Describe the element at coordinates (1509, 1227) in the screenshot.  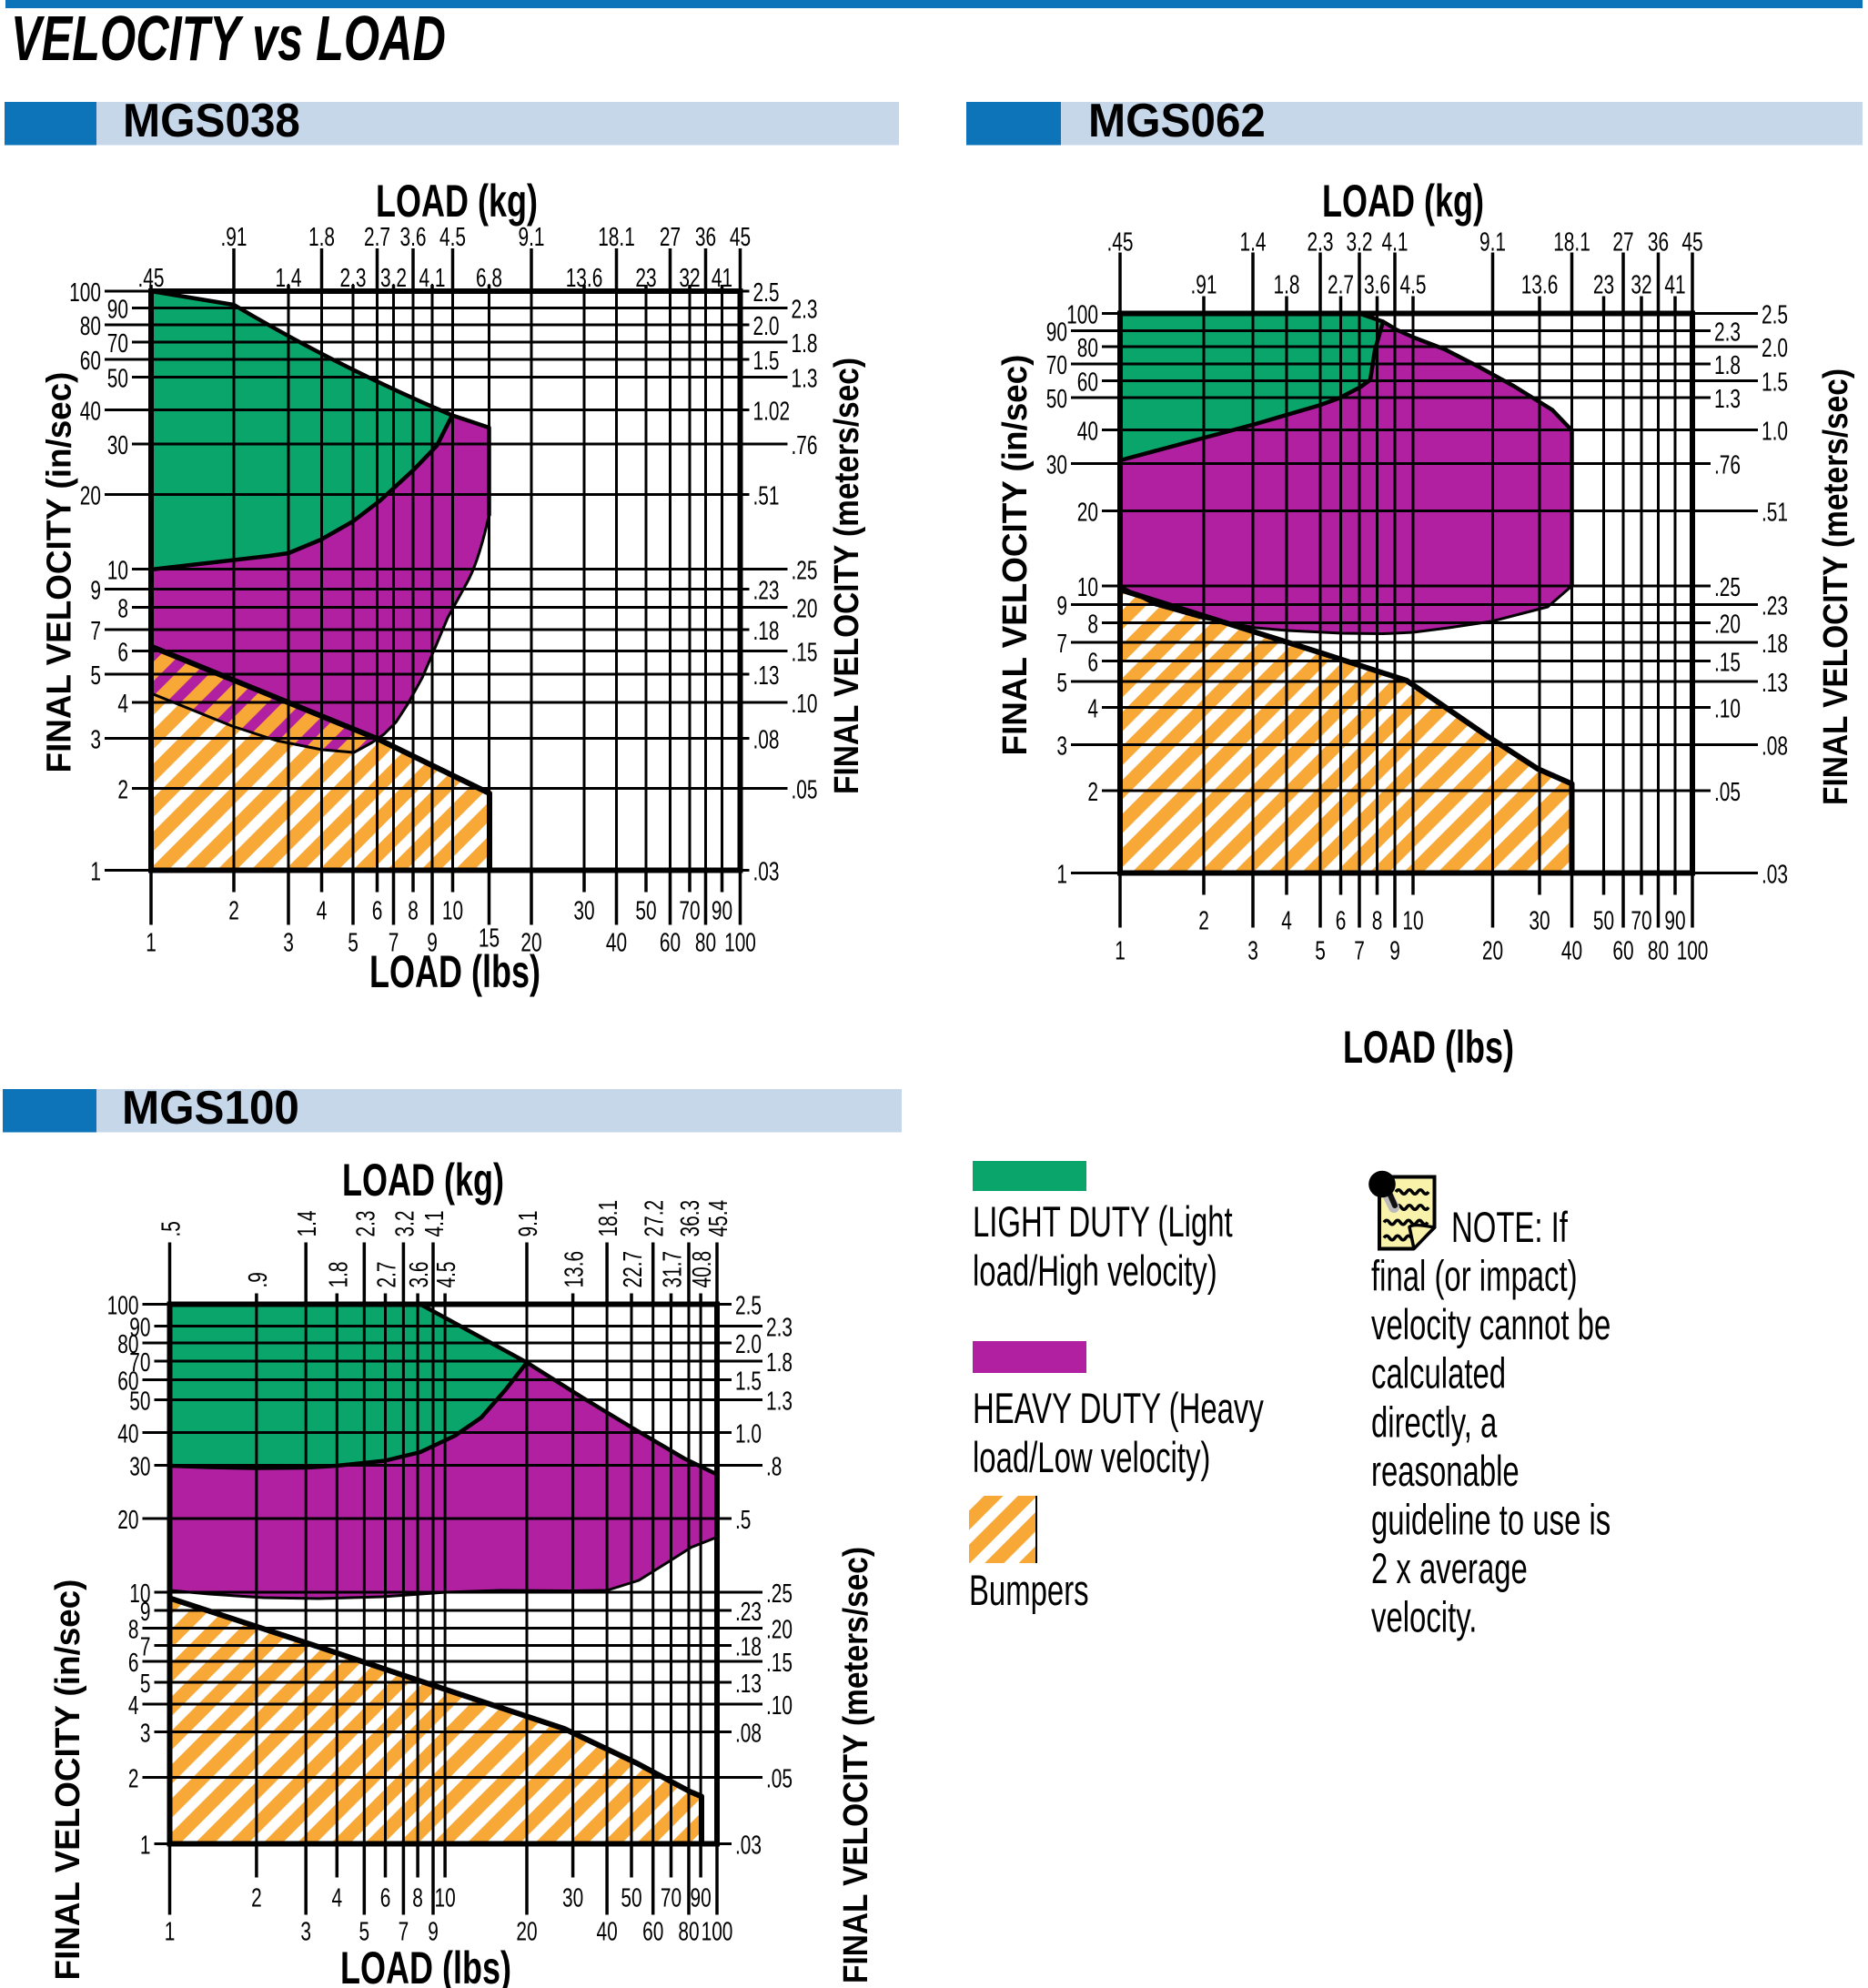
I see `svg-text: NOTE: If` at that location.